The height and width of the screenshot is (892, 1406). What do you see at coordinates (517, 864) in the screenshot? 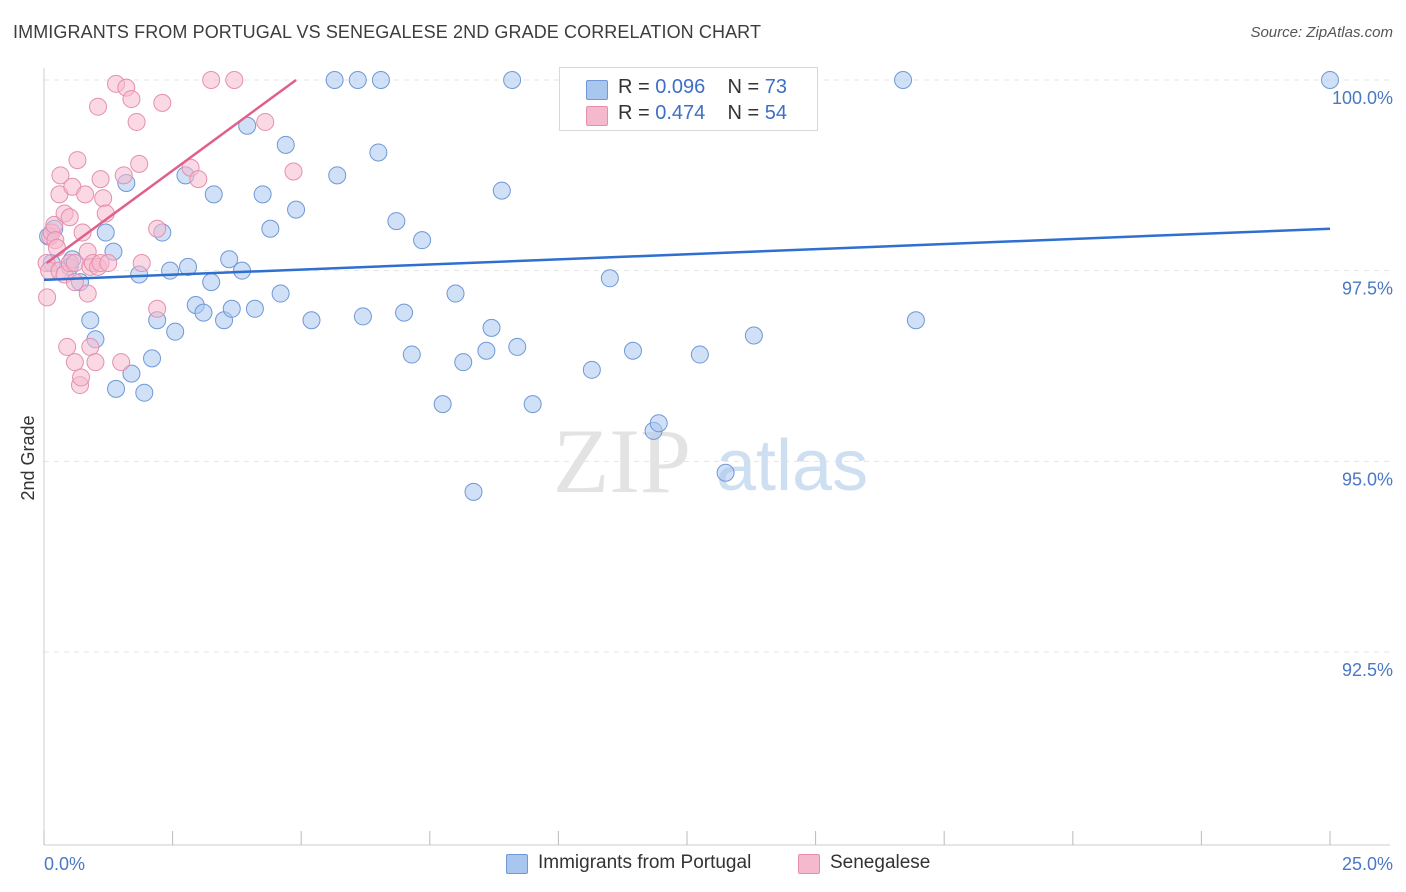
I see `legend-swatch-portugal` at bounding box center [517, 864].